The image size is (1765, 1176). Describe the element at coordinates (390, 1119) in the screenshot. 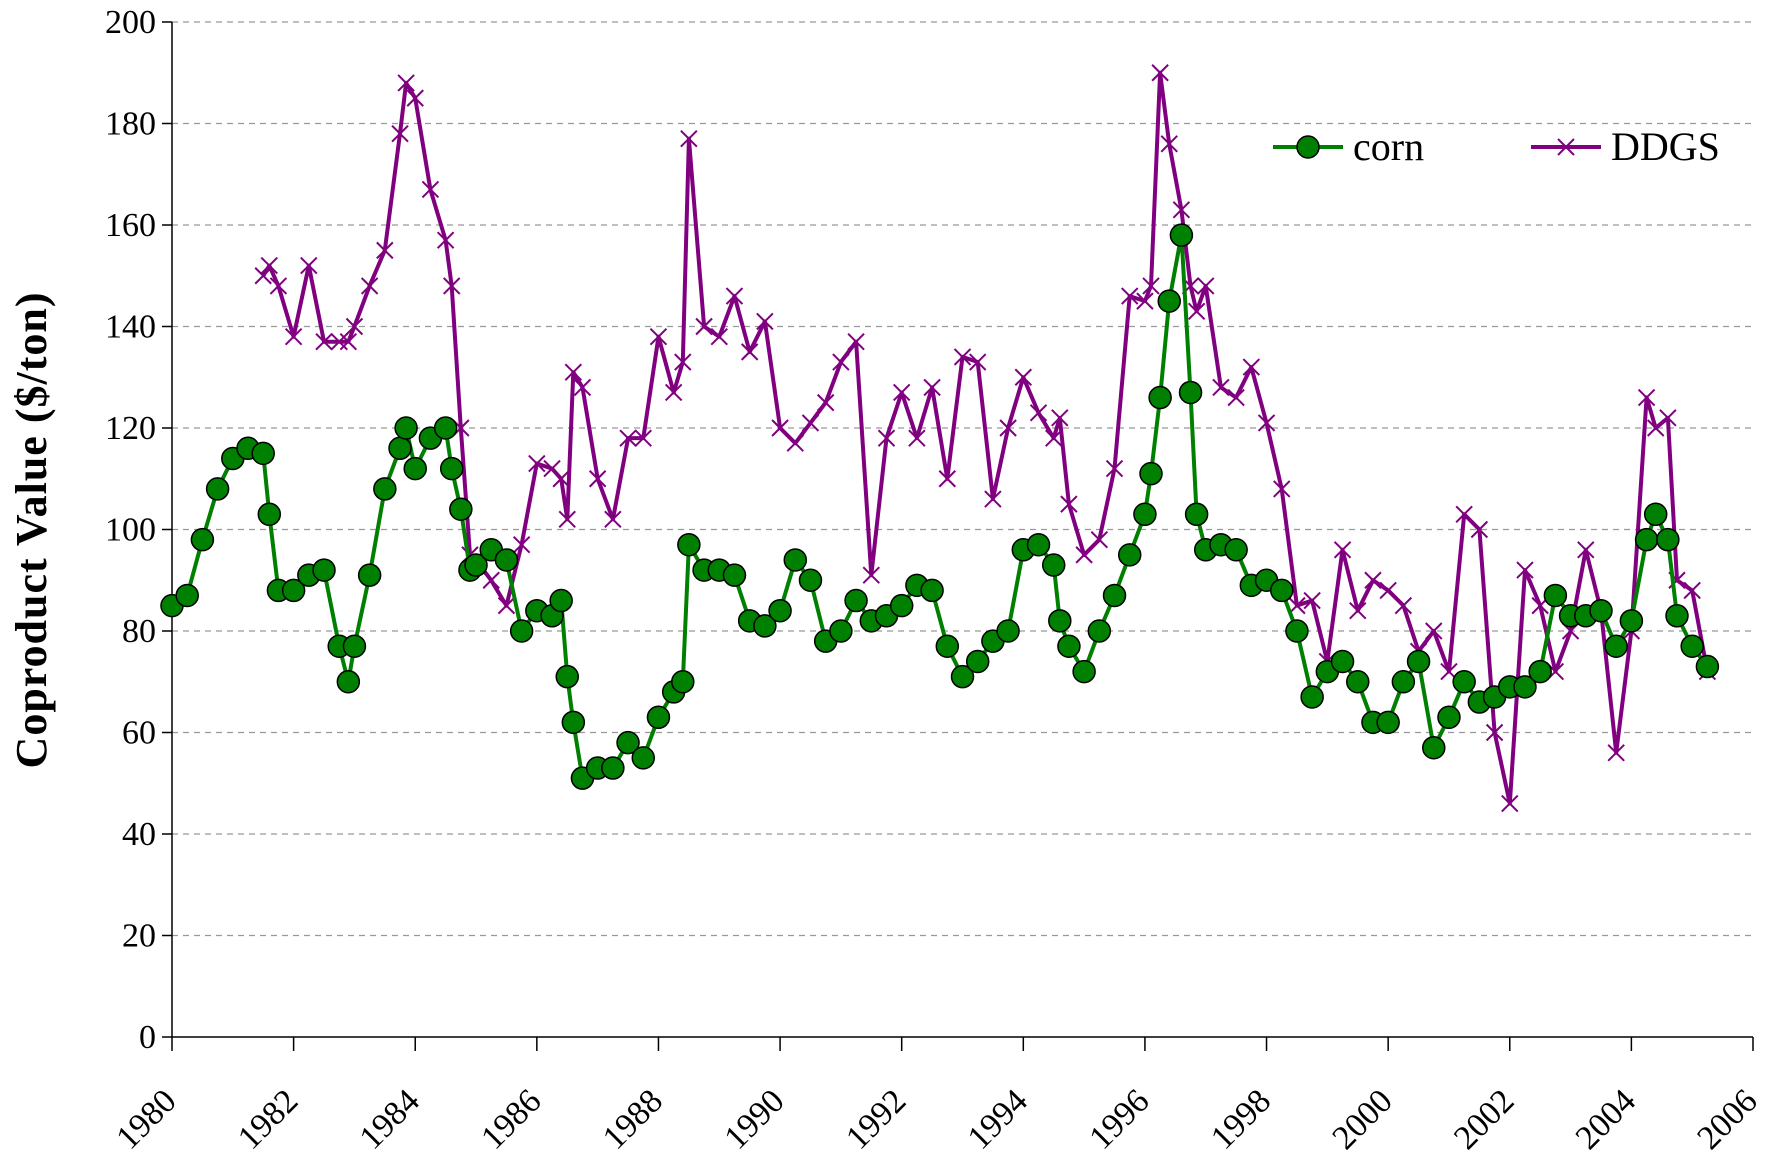

I see `x-tick-label: 1984` at that location.